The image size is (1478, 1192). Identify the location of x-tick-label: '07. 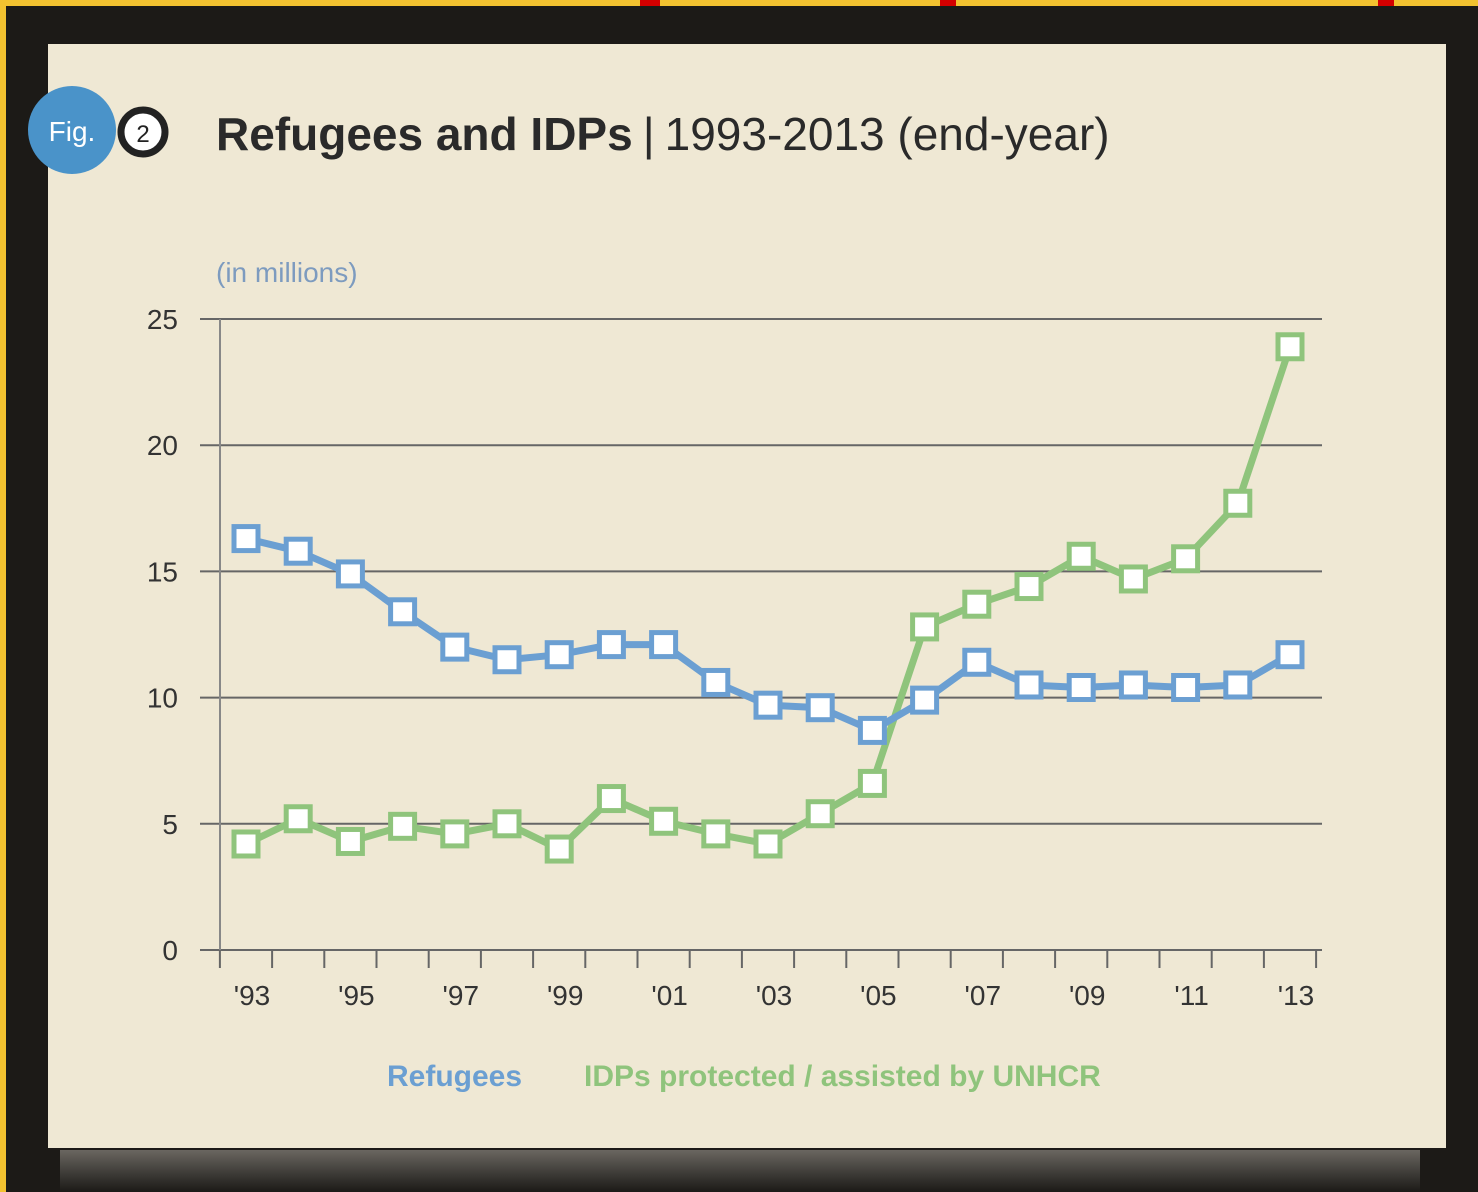
(983, 995).